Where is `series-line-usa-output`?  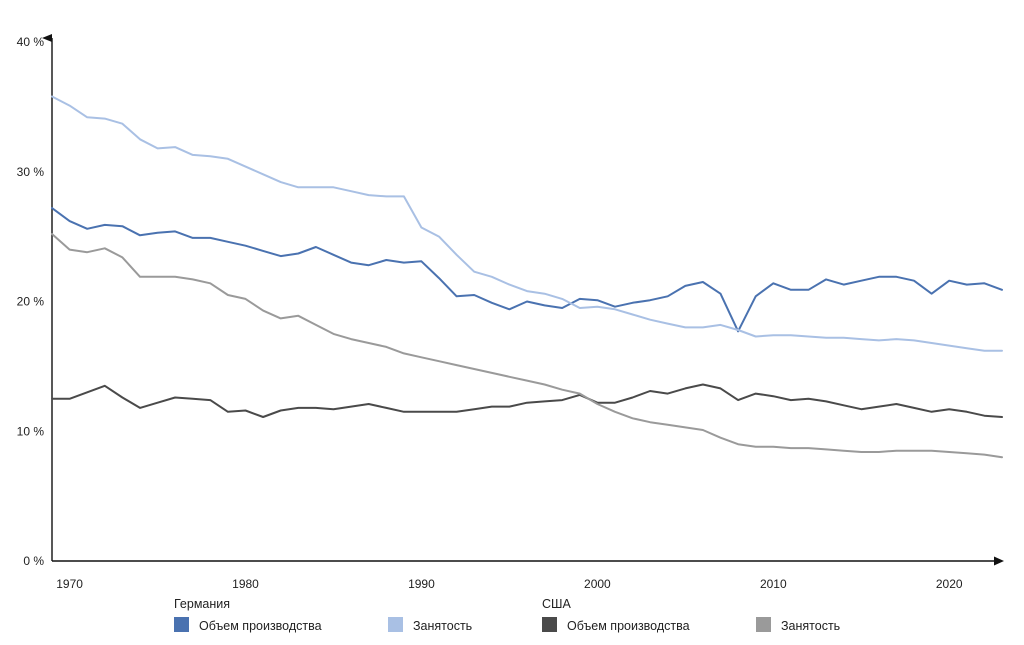
series-line-usa-output is located at coordinates (527, 400).